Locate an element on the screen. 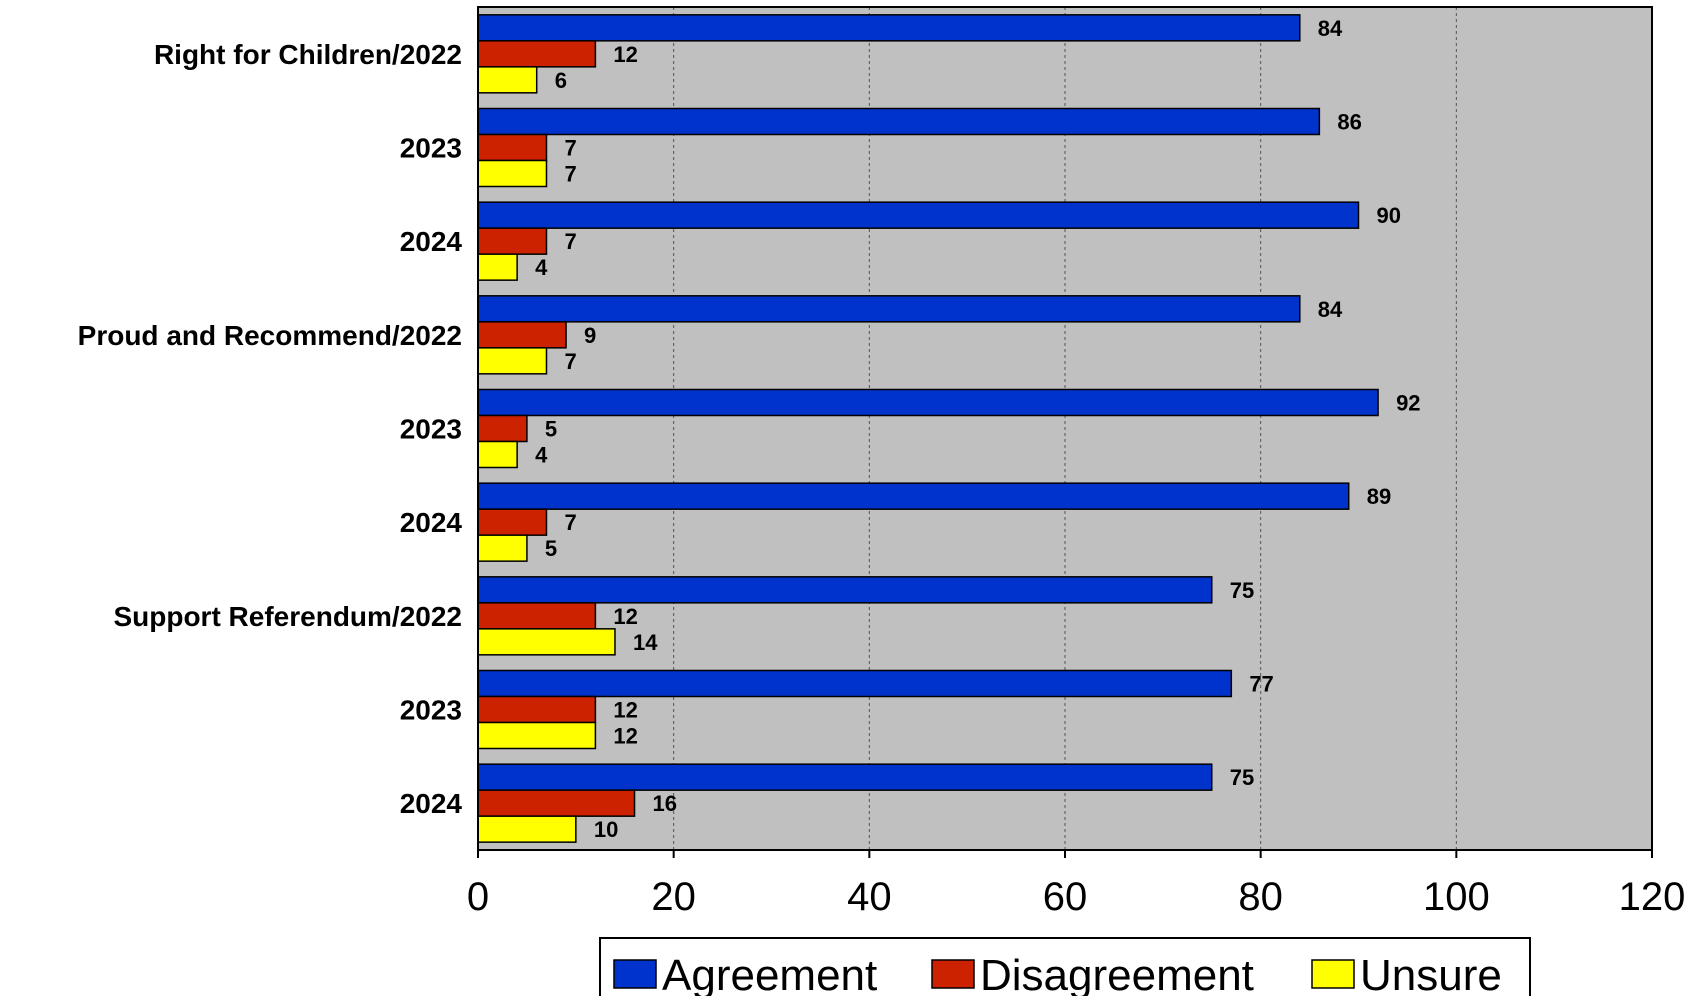 The image size is (1696, 996). tick-label: 0 is located at coordinates (478, 897).